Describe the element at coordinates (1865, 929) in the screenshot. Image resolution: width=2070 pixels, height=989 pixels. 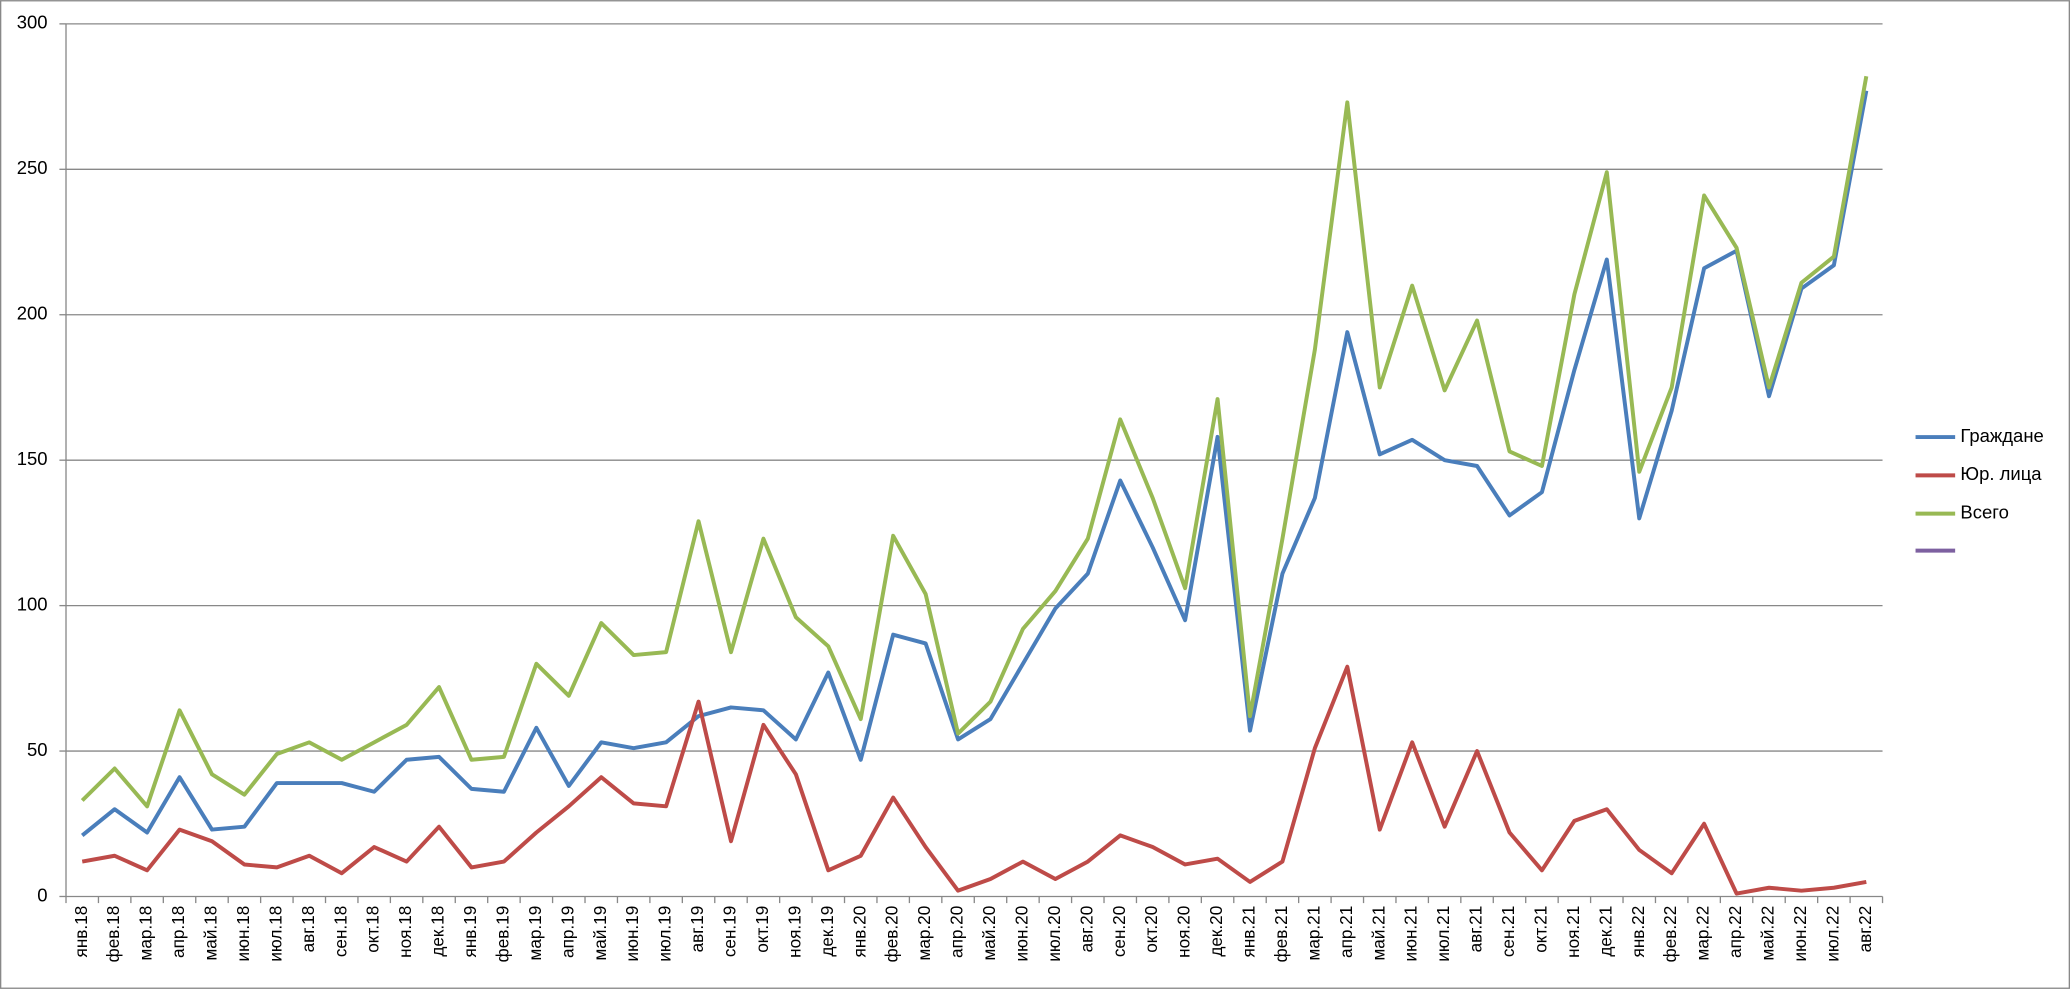
I see `x-tick-label: авг.22` at that location.